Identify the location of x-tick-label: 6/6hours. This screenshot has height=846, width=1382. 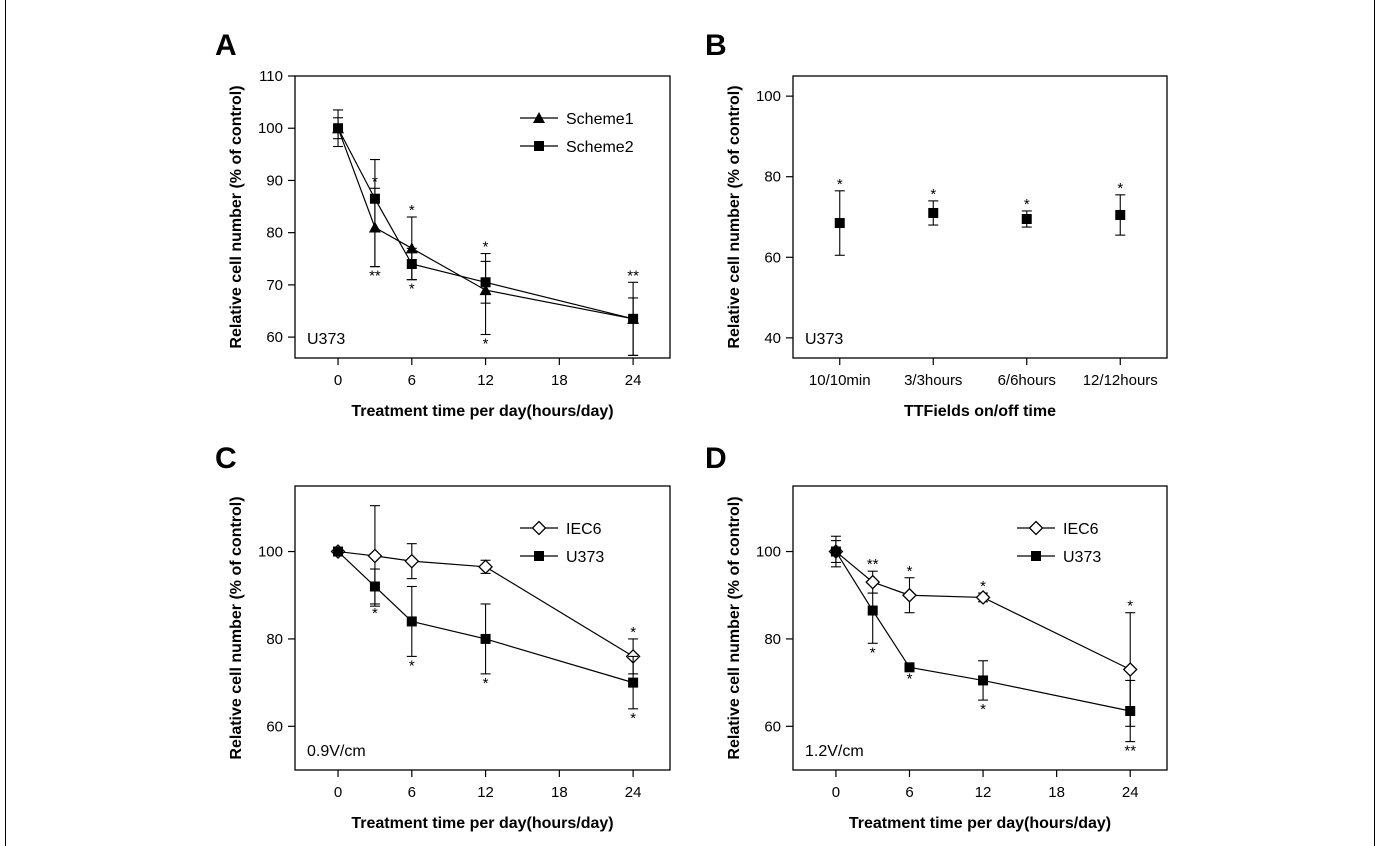
(1027, 380).